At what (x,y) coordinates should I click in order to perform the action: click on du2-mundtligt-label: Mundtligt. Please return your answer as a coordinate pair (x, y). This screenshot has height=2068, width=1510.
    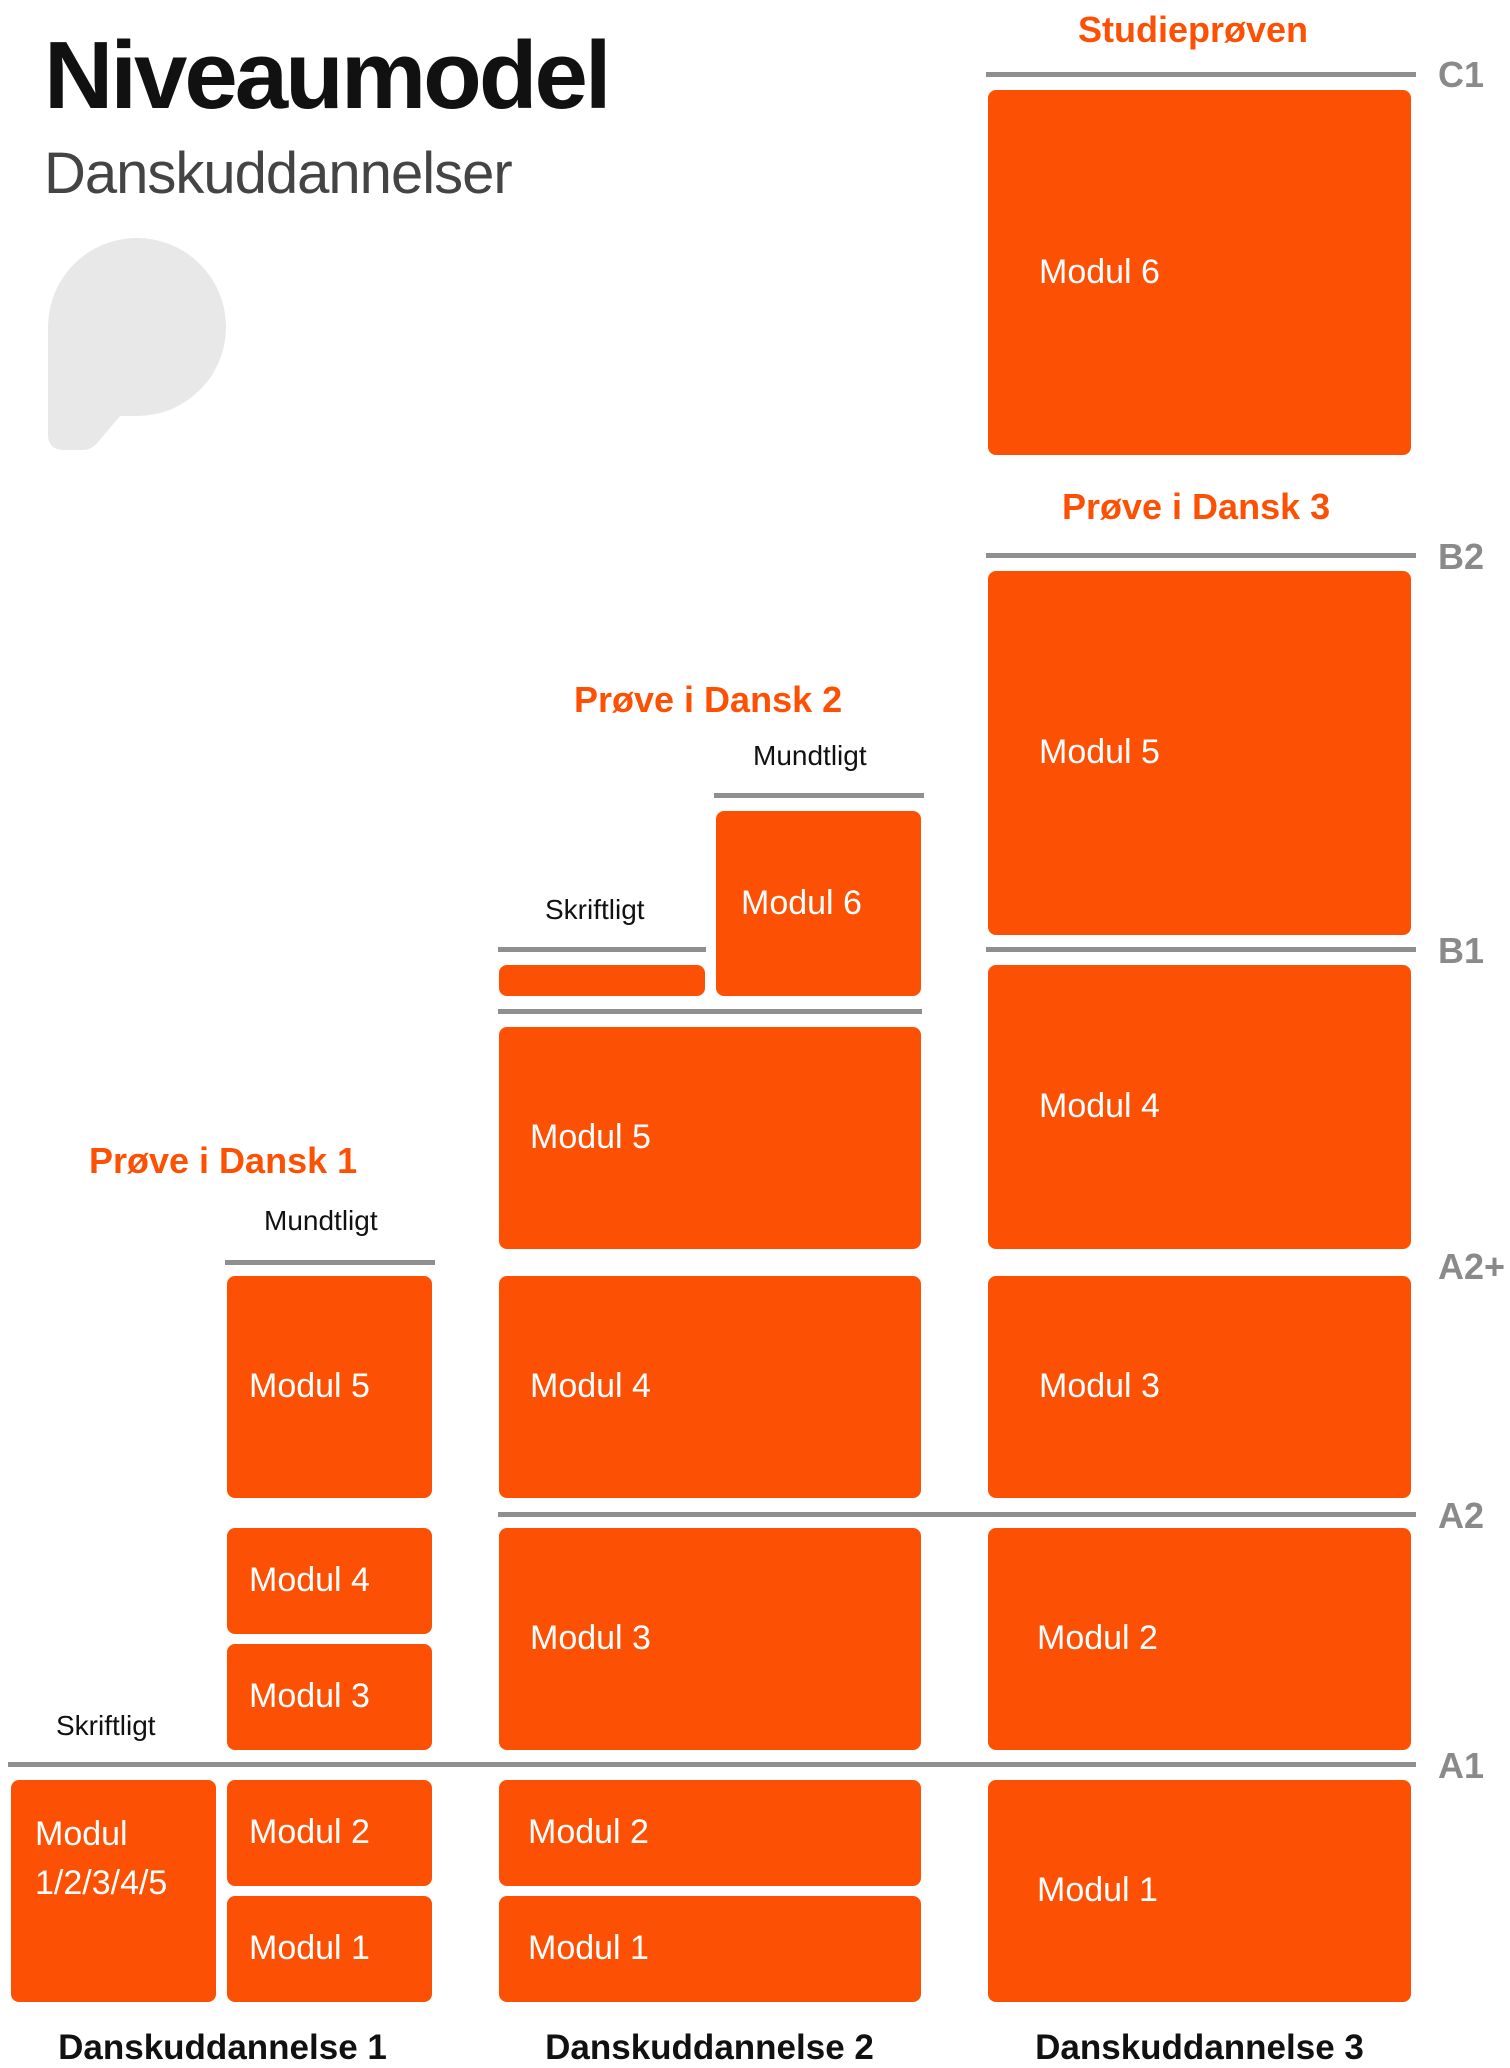
    Looking at the image, I should click on (810, 755).